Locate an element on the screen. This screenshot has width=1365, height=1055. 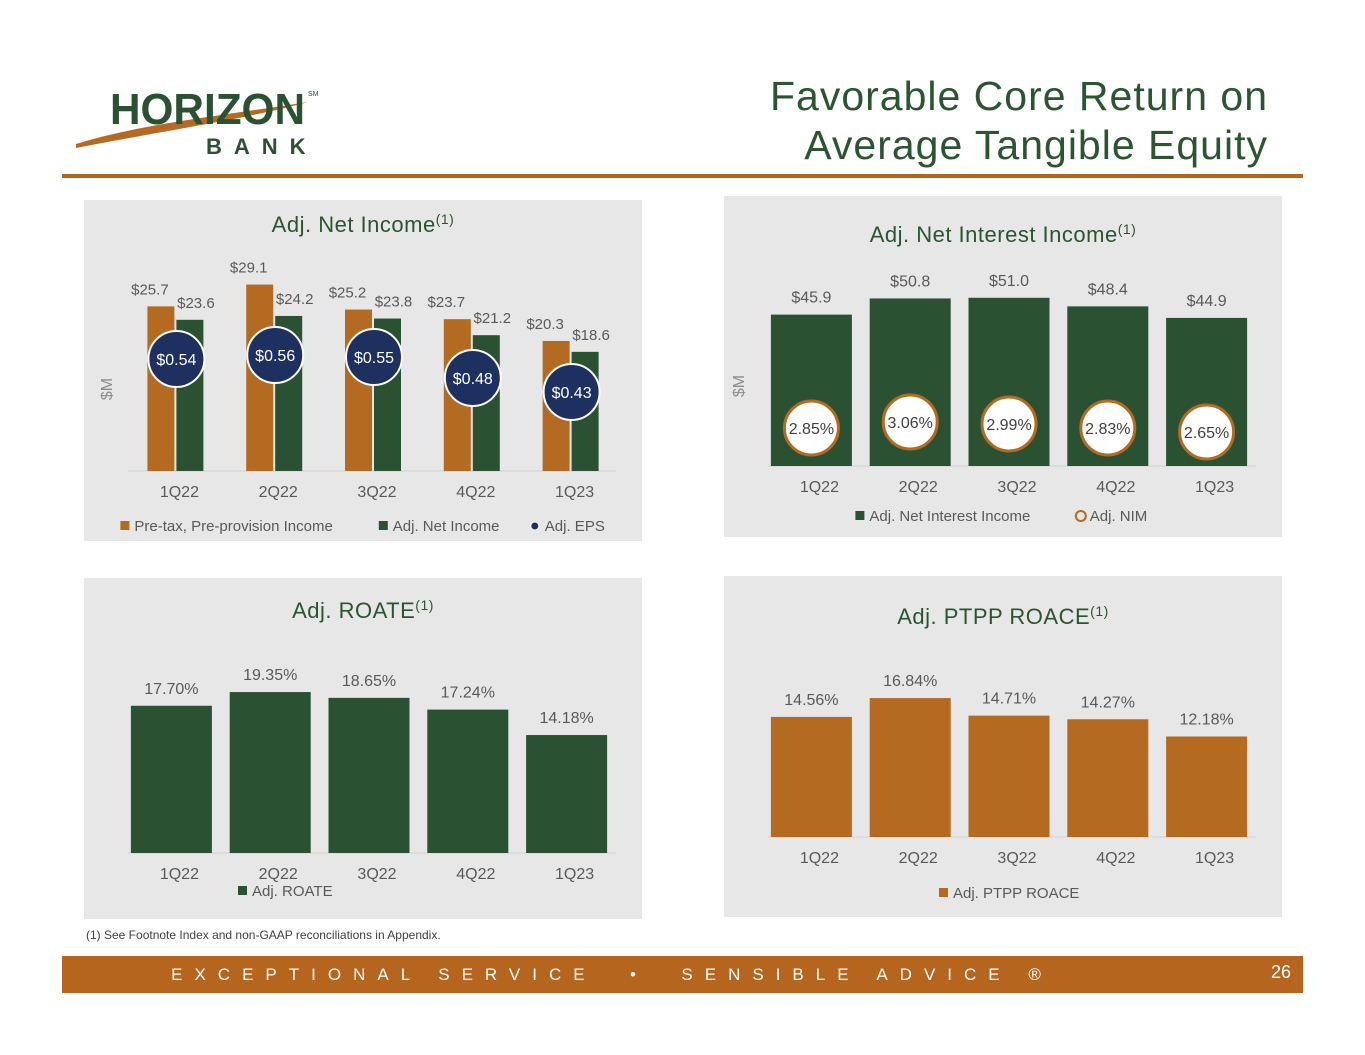
chart-title: Adj. PTPP ROACE(1) is located at coordinates (1003, 616).